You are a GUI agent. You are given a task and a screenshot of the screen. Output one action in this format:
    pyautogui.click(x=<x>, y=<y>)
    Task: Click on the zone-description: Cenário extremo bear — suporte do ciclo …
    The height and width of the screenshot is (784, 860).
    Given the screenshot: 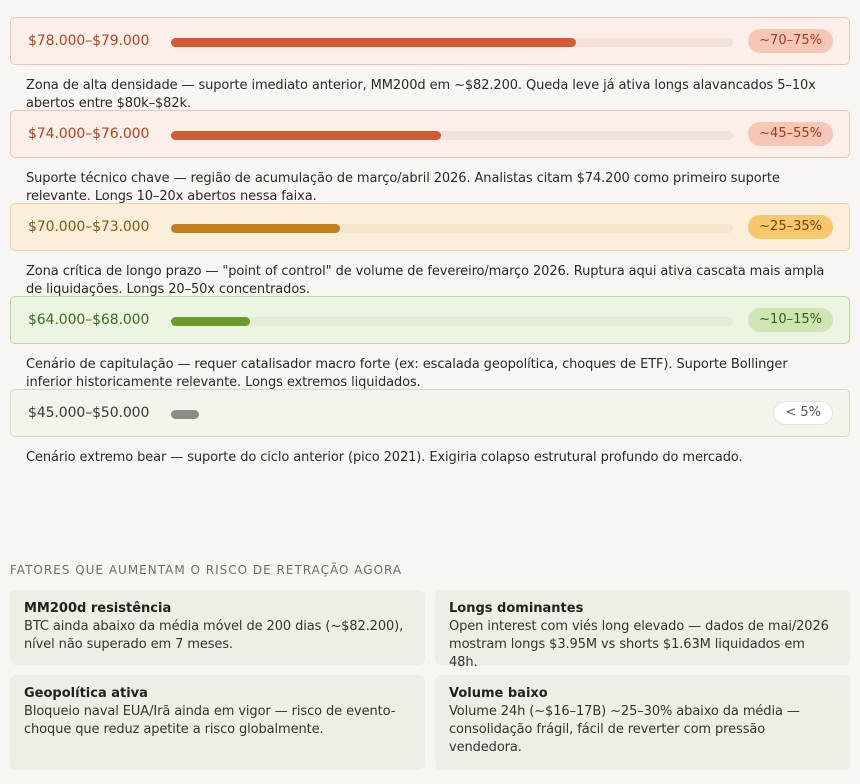 What is the action you would take?
    pyautogui.click(x=384, y=457)
    